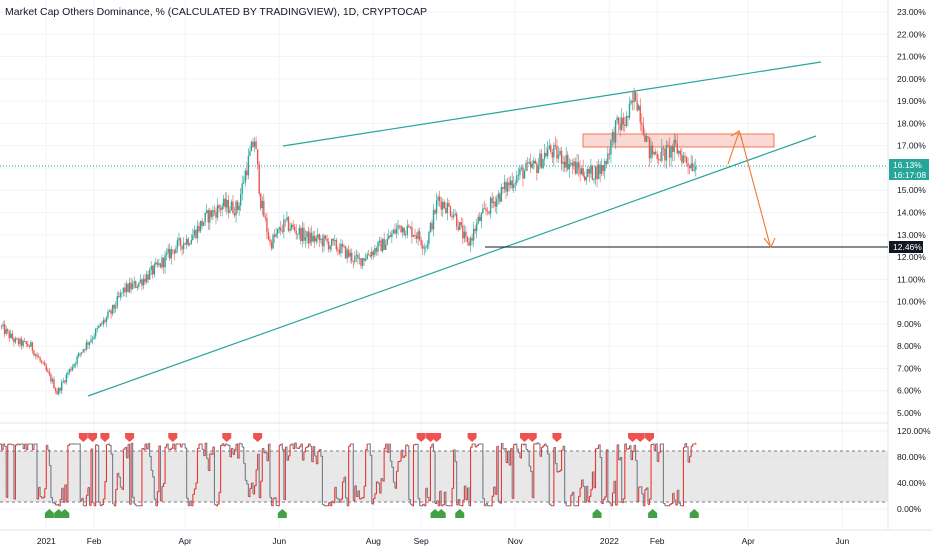  I want to click on price-tick-label: 9.00%, so click(909, 324).